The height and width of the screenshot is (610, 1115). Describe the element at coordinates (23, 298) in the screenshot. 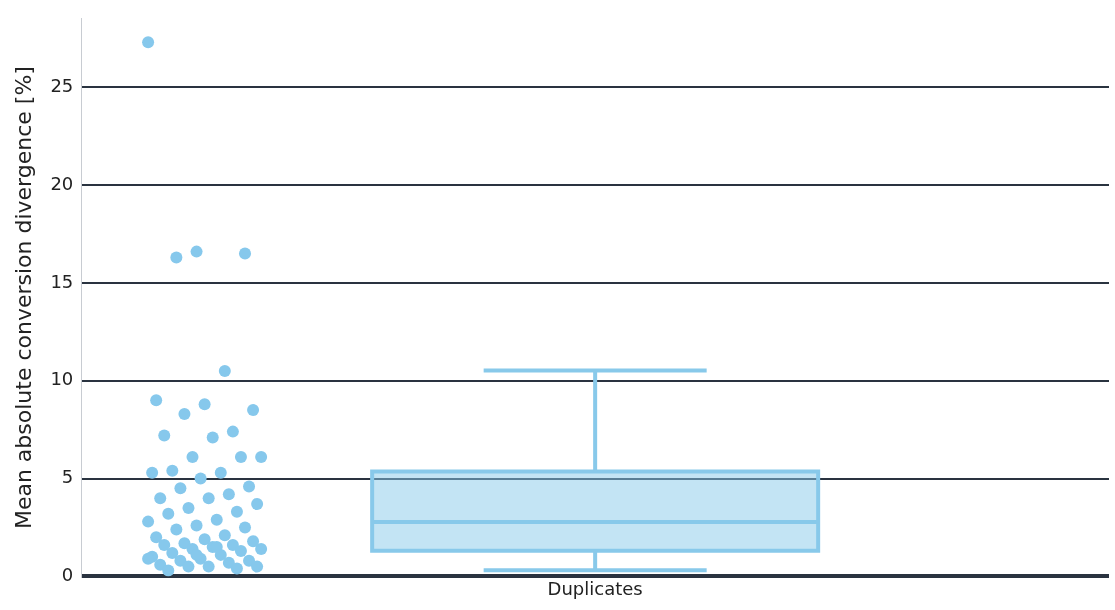

I see `y-axis-title: Mean absolute conversion divergence [%]` at that location.